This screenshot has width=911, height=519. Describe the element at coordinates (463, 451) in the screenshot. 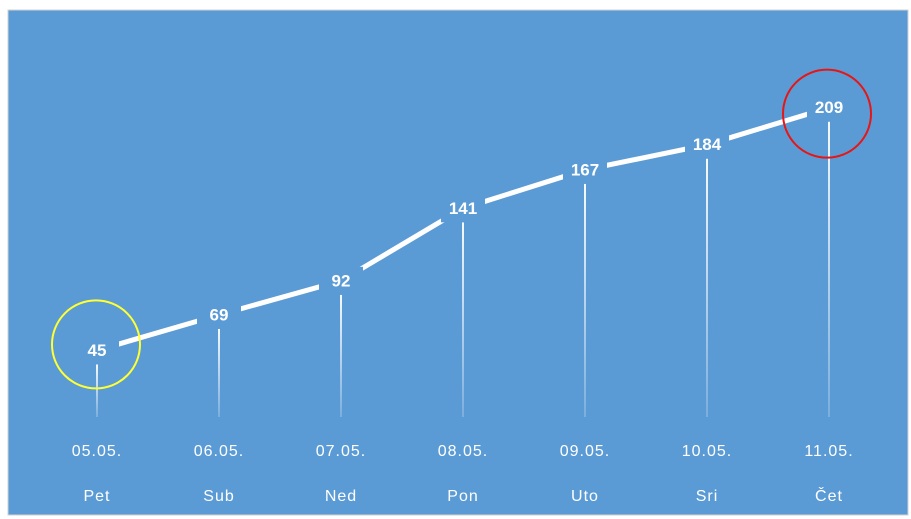

I see `x-tick-label: 08.05.` at that location.